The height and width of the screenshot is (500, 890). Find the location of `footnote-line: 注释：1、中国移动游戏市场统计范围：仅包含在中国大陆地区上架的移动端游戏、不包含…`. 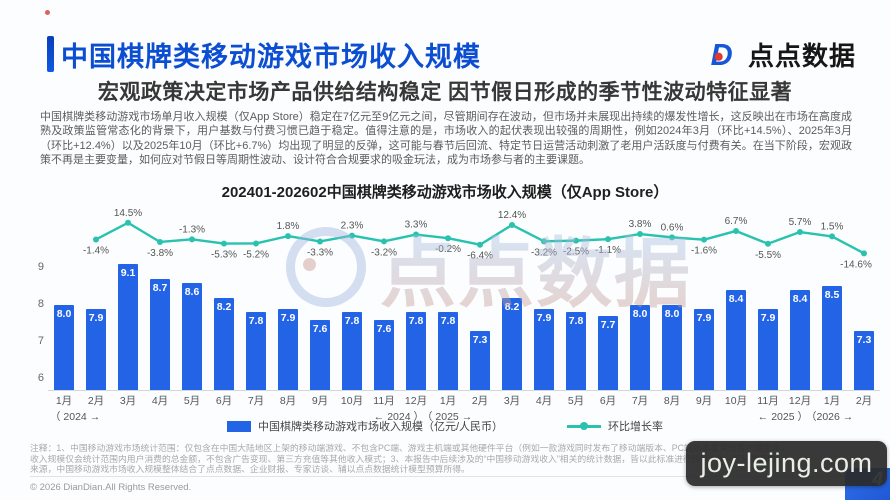

footnote-line: 注释：1、中国移动游戏市场统计范围：仅包含在中国大陆地区上架的移动端游戏、不包含… is located at coordinates (410, 448).